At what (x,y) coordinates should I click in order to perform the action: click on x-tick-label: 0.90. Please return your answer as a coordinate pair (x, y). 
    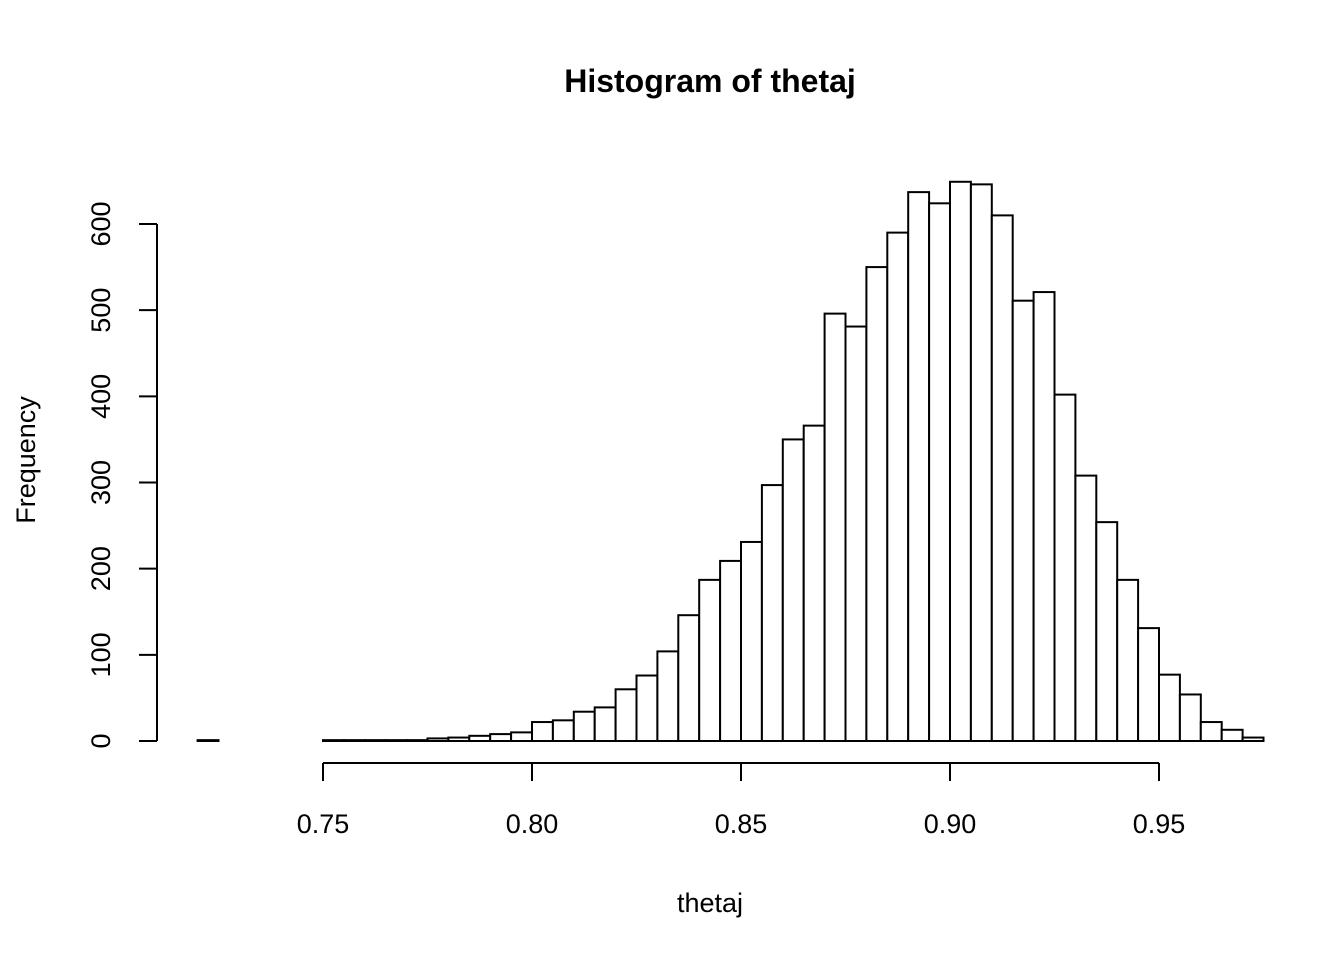
    Looking at the image, I should click on (950, 824).